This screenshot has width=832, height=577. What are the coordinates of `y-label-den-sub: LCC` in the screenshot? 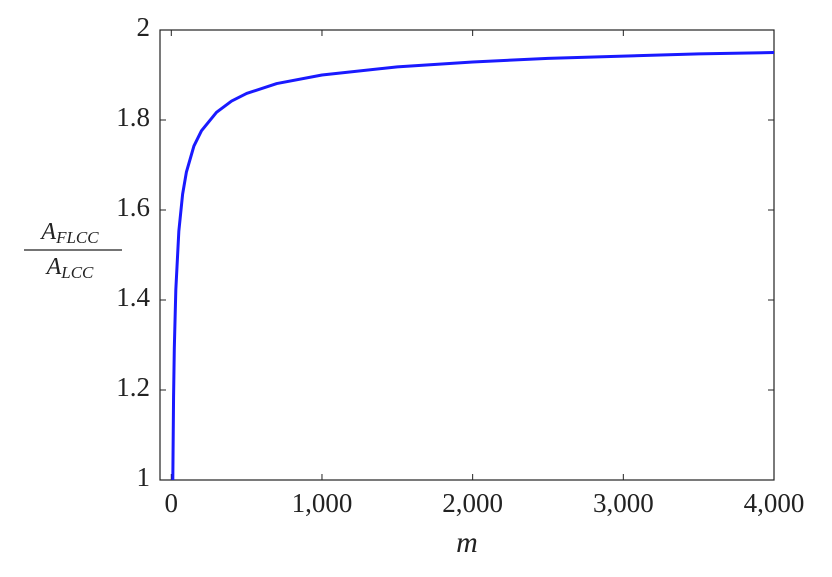 It's located at (77, 272).